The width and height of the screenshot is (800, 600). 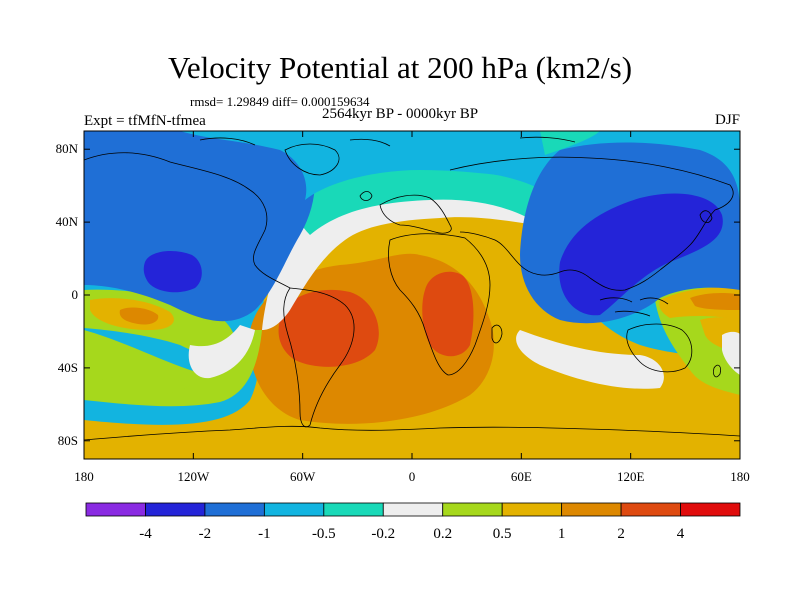 I want to click on dark-orange-pocket-west-pacific, so click(x=715, y=301).